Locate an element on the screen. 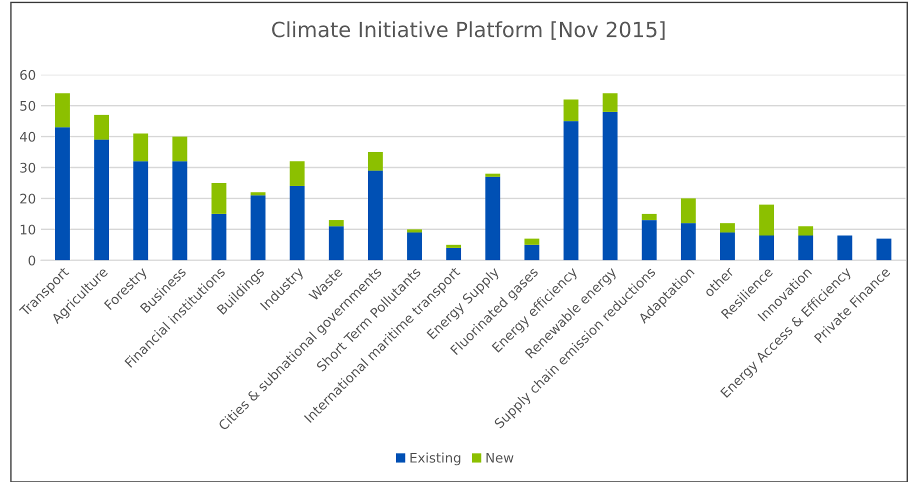 The height and width of the screenshot is (482, 910). y-tick-label: 20 is located at coordinates (28, 199).